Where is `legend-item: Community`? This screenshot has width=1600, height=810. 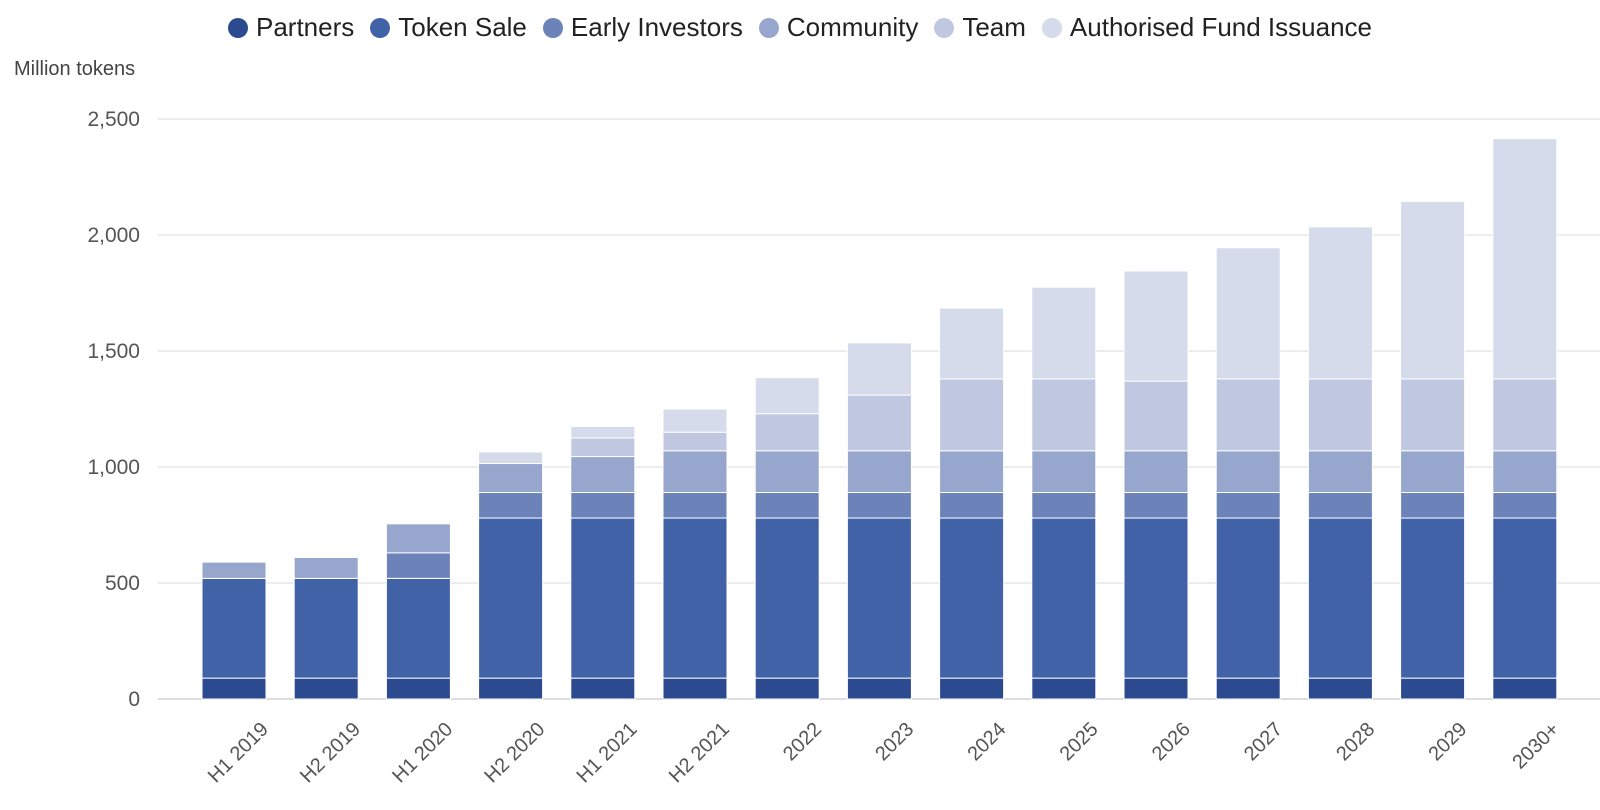
legend-item: Community is located at coordinates (838, 27).